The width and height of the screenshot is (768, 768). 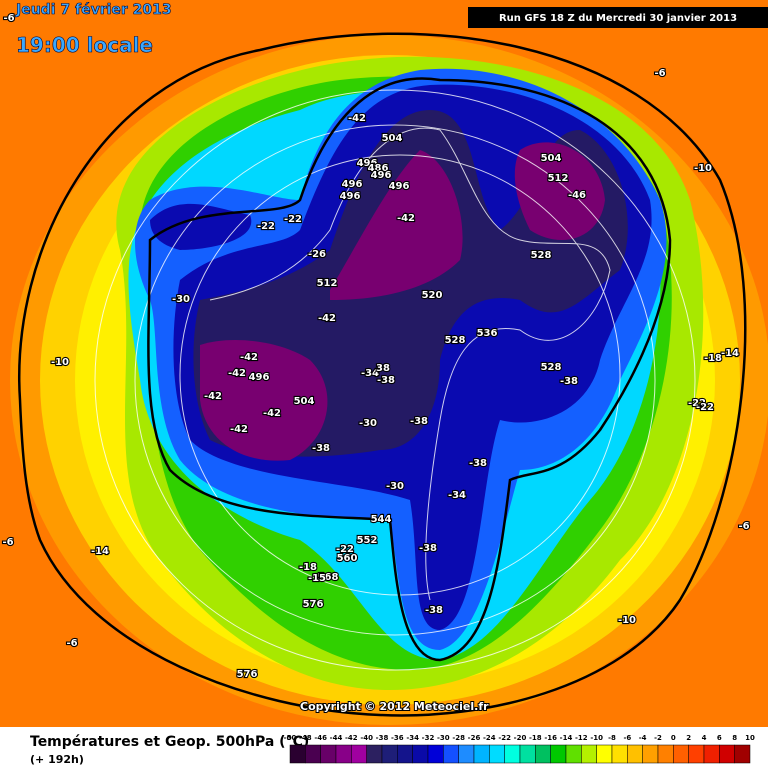 What do you see at coordinates (313, 604) in the screenshot?
I see `contour-label: 576` at bounding box center [313, 604].